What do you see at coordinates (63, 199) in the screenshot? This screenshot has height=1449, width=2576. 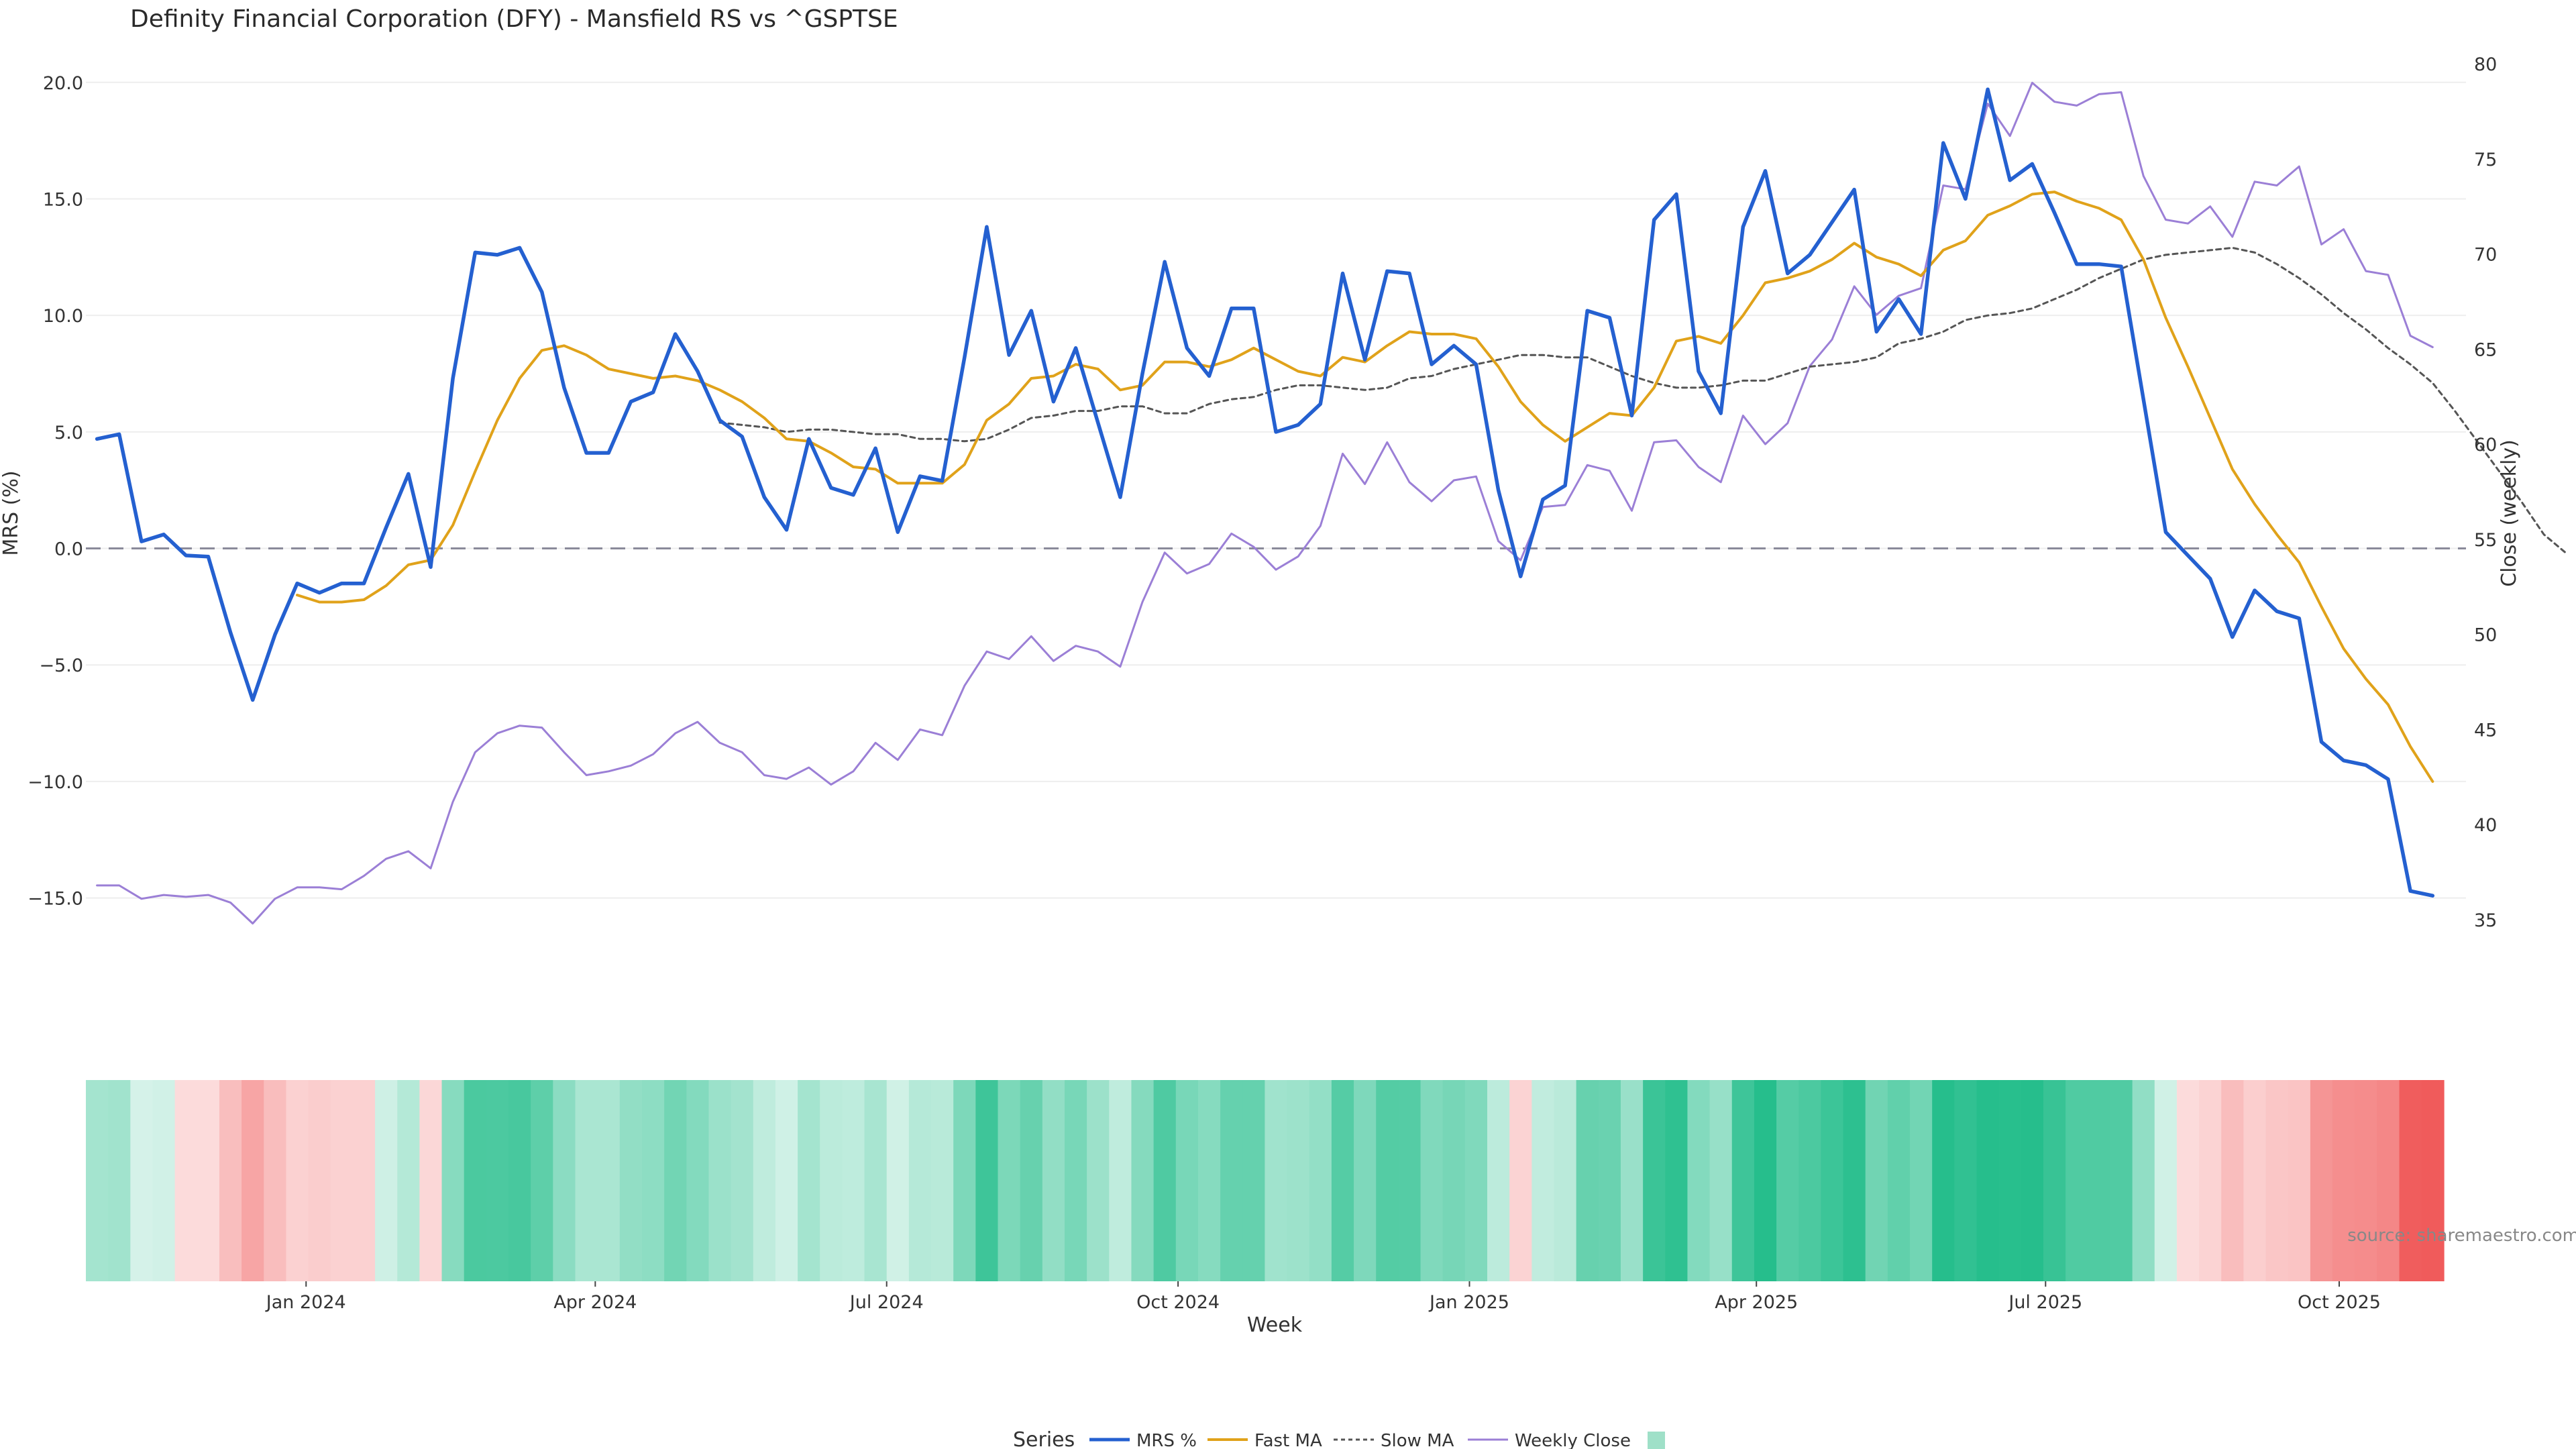 I see `y-left-tick-label: 15.0` at bounding box center [63, 199].